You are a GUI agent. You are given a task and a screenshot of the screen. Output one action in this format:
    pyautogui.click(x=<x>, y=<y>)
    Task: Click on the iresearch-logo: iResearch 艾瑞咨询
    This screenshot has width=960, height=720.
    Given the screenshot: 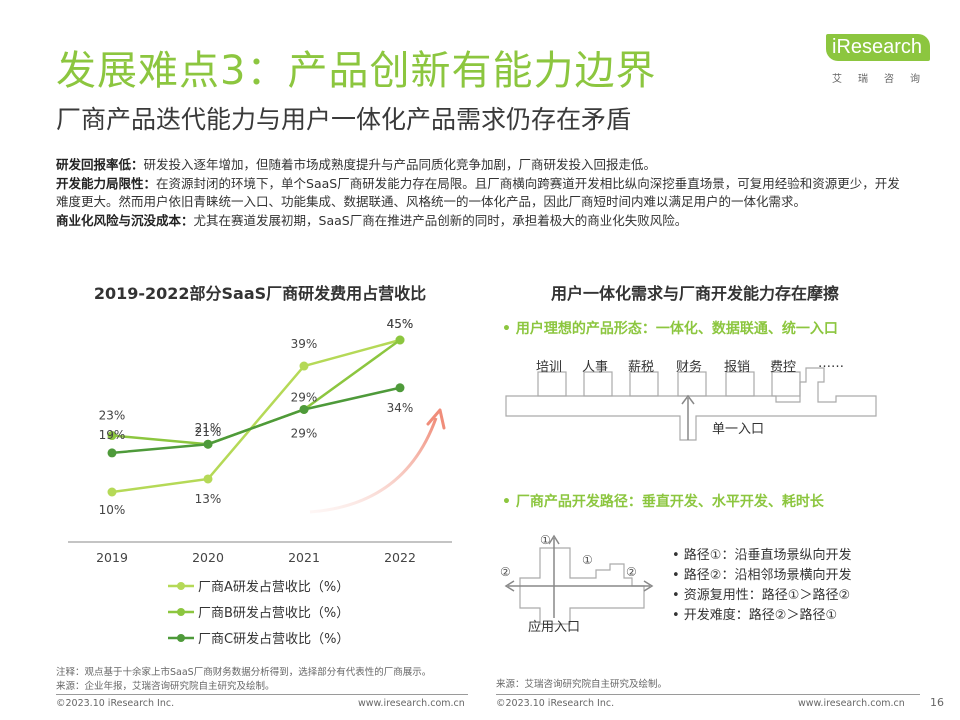 What is the action you would take?
    pyautogui.click(x=880, y=60)
    